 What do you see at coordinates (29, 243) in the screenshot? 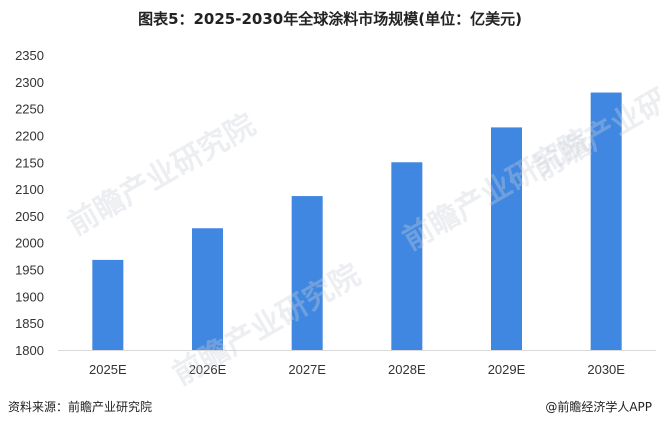
I see `y-tick-label: 2000` at bounding box center [29, 243].